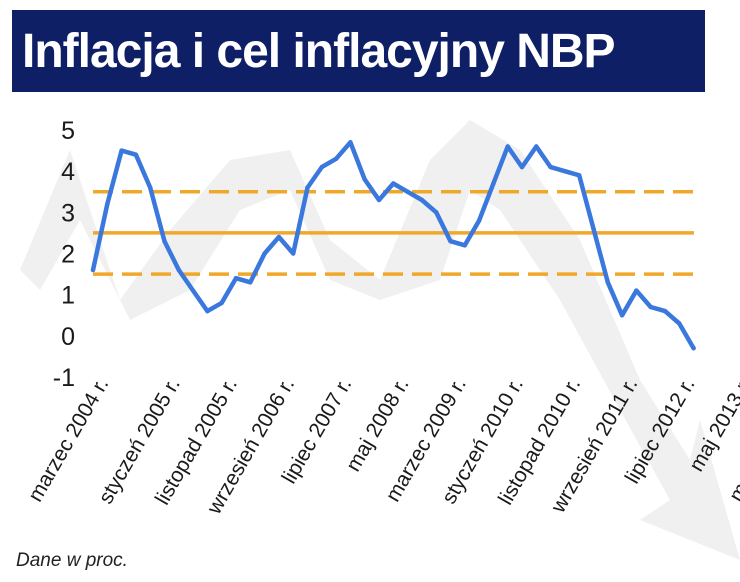 This screenshot has width=740, height=582. I want to click on y-tick-label: 0, so click(68, 337).